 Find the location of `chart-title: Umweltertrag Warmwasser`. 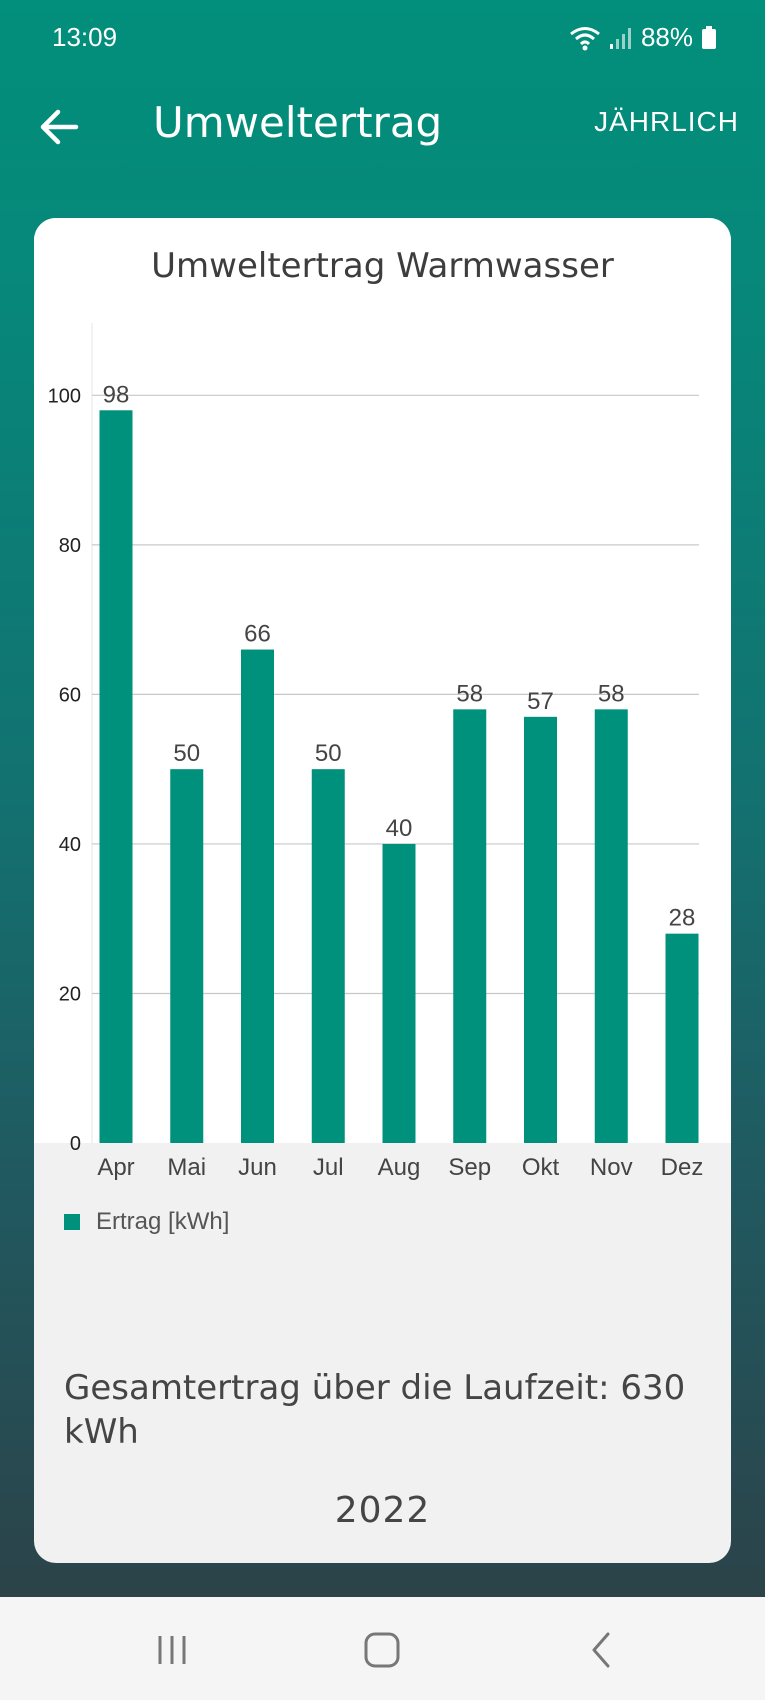

chart-title: Umweltertrag Warmwasser is located at coordinates (382, 266).